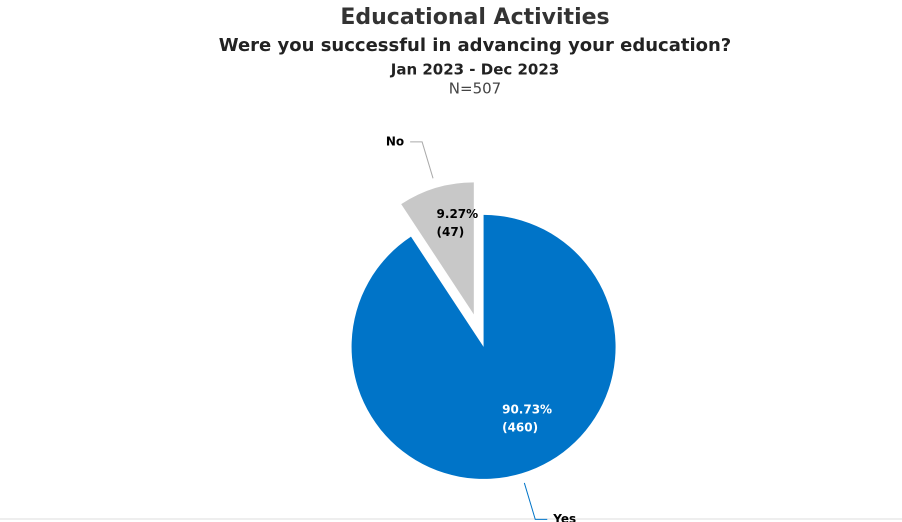 The width and height of the screenshot is (902, 522). What do you see at coordinates (451, 232) in the screenshot?
I see `count-label: (47)` at bounding box center [451, 232].